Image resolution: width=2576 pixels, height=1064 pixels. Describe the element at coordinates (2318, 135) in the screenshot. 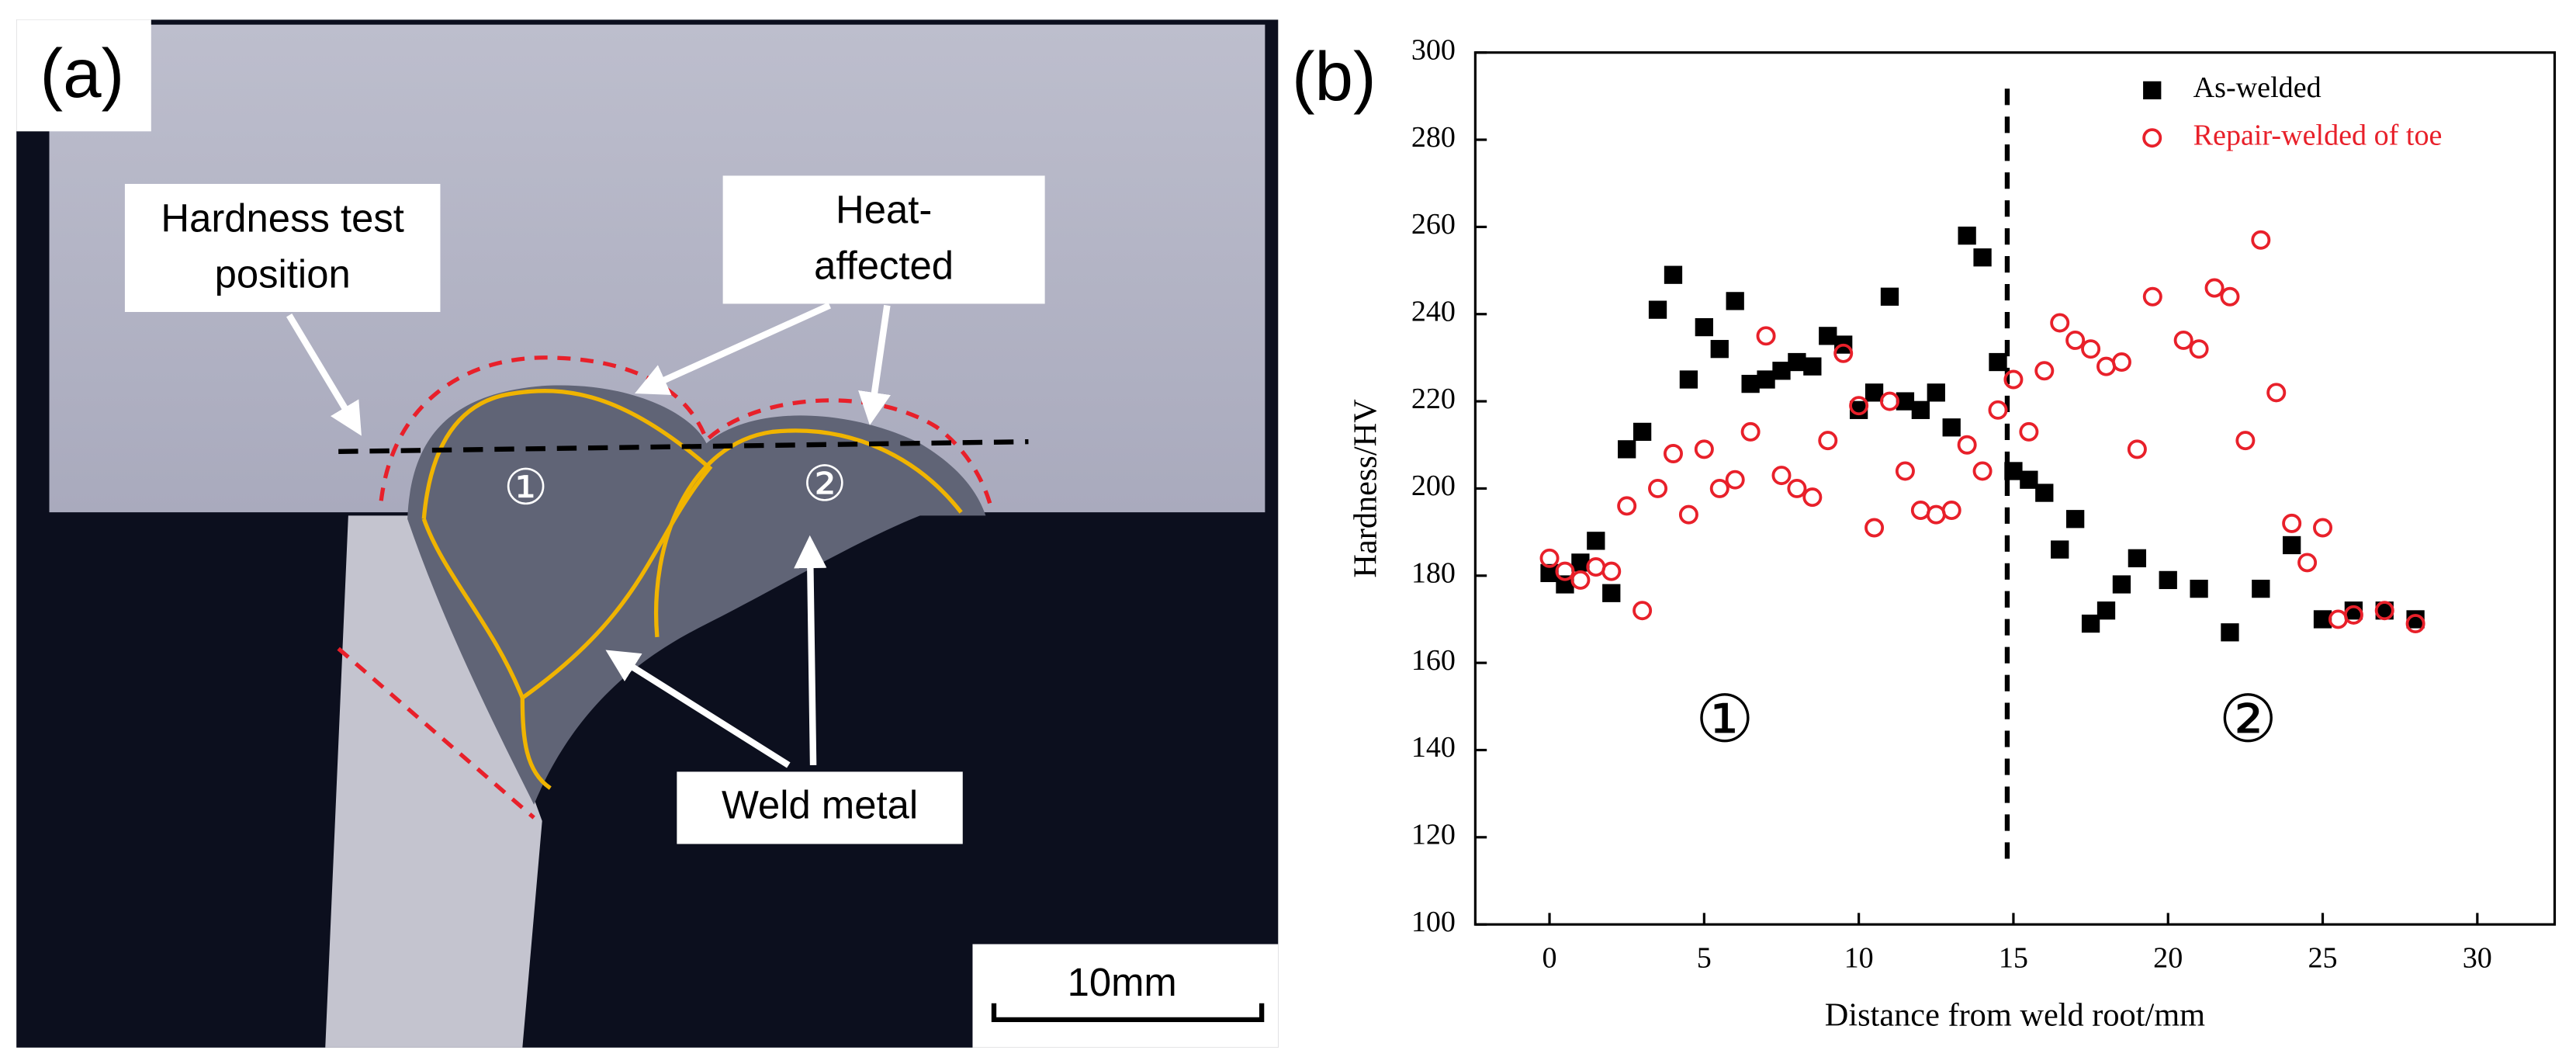

I see `legend-label: Repair-welded of toe` at that location.